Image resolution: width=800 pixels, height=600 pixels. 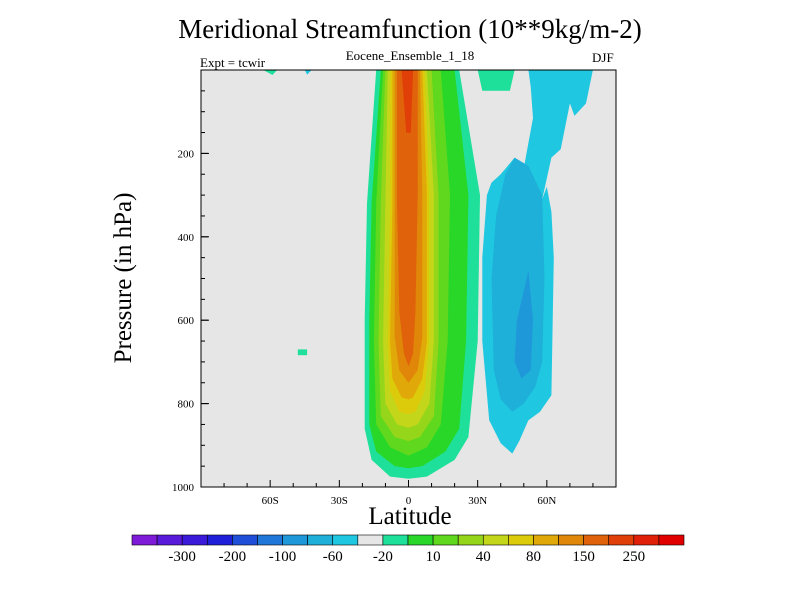 I want to click on y-tick-label: 800, so click(x=186, y=405).